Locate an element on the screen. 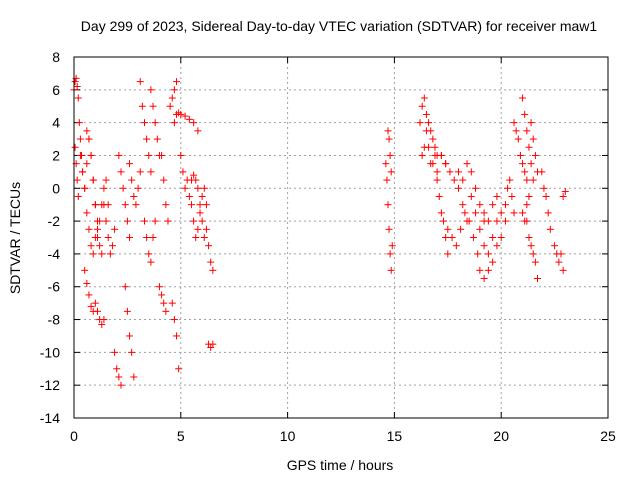 This screenshot has height=480, width=640. x-tick-labels: 0 5 10 15 20 25 is located at coordinates (343, 436).